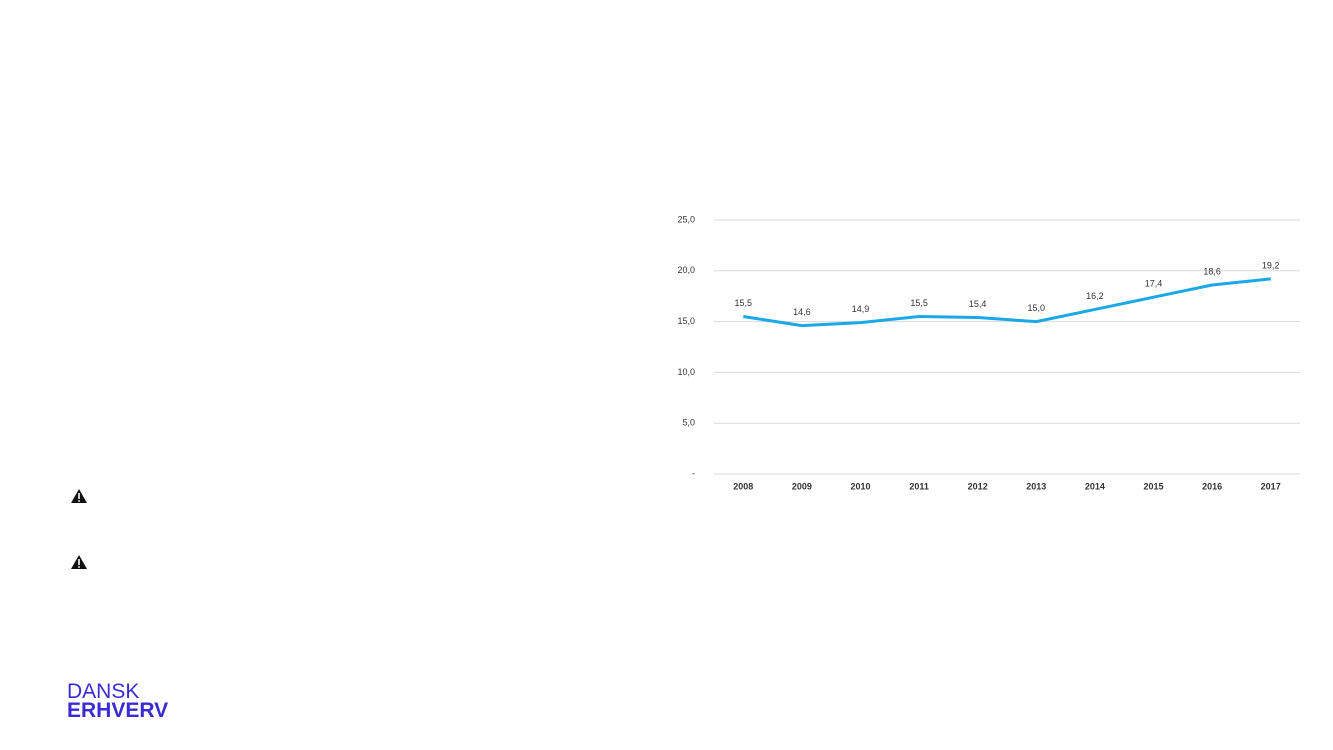 The height and width of the screenshot is (750, 1333). What do you see at coordinates (1212, 271) in the screenshot?
I see `data-label: 18,6` at bounding box center [1212, 271].